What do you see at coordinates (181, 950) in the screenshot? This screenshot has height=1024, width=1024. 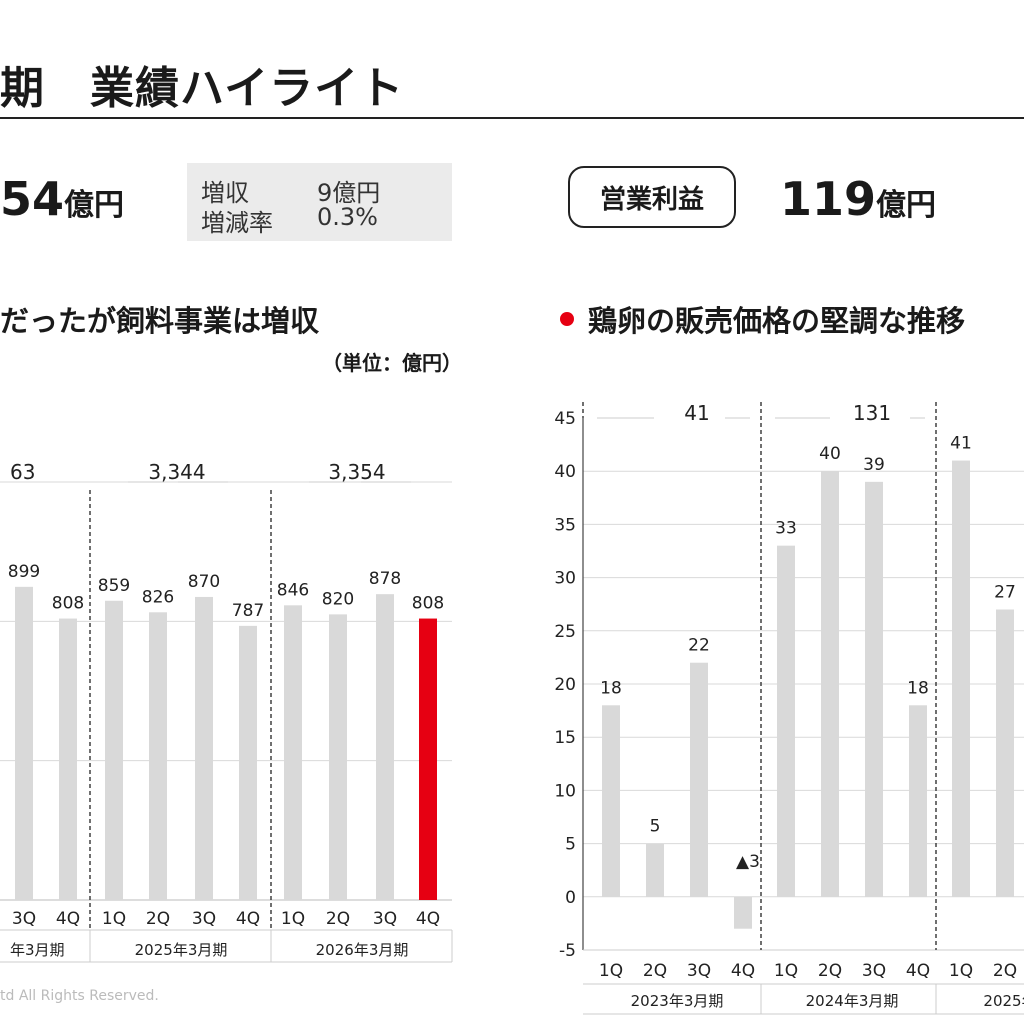 I see `fiscal-year-label: 2025年3月期` at bounding box center [181, 950].